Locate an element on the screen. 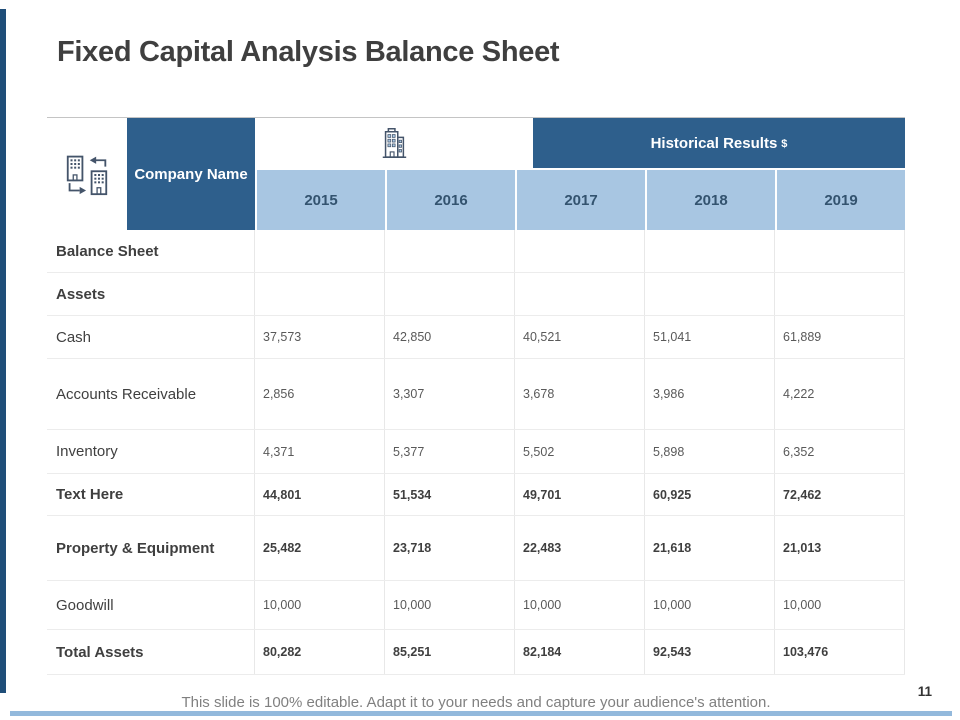 This screenshot has height=720, width=960. cell-value: 40,521 is located at coordinates (580, 337).